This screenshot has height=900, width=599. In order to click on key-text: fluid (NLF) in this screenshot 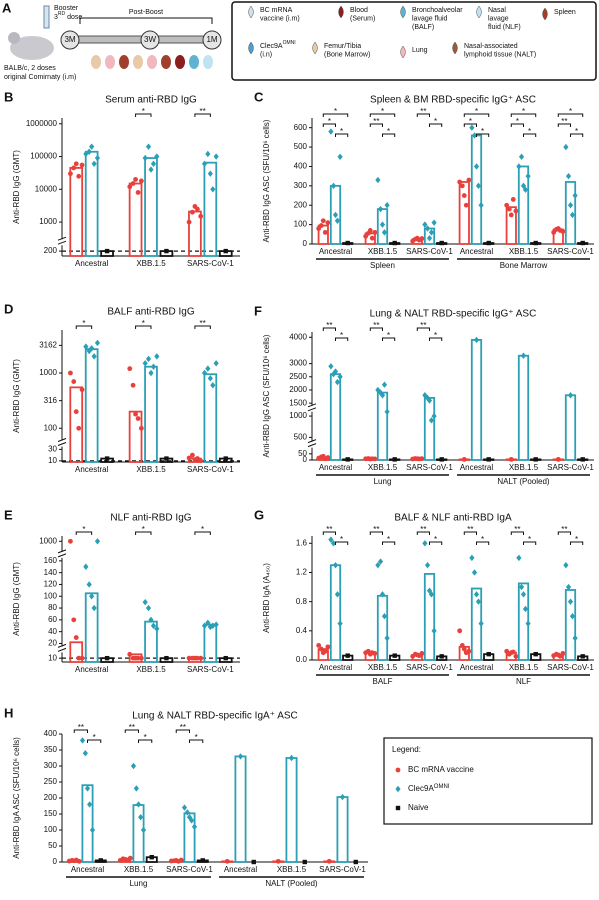, I will do `click(504, 27)`.